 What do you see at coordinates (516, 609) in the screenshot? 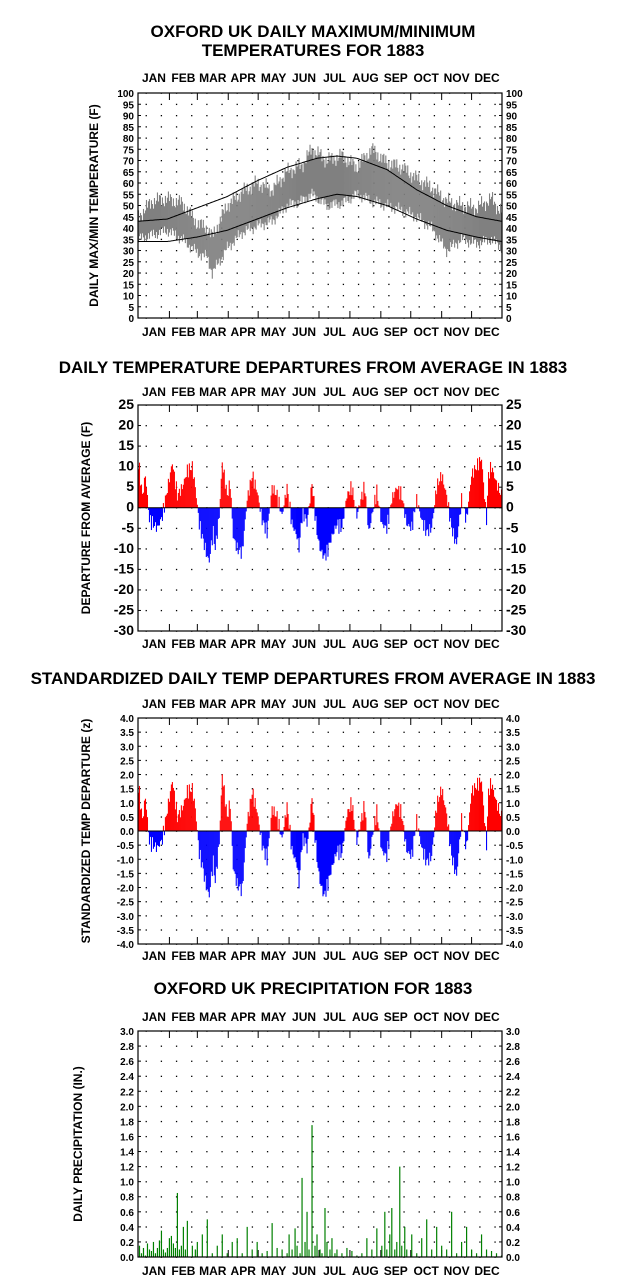
I see `y-tick-label-right: -25` at bounding box center [516, 609].